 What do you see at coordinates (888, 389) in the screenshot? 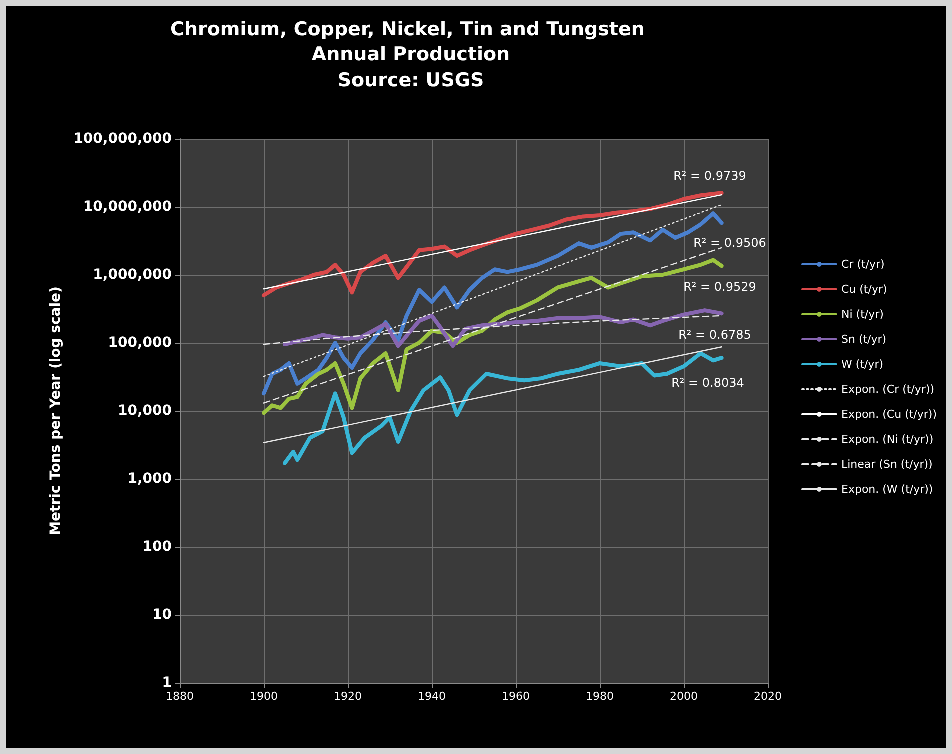
I see `legend-label: Expon. (Cr (t/yr))` at bounding box center [888, 389].